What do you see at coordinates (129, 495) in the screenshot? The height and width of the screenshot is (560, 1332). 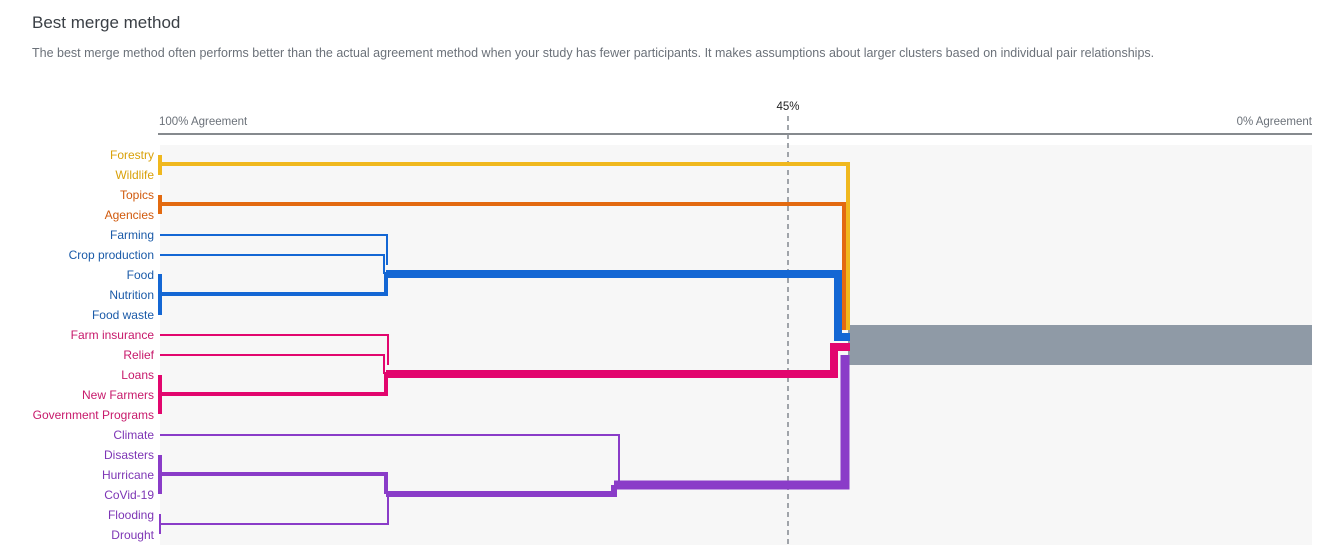 I see `leaf-label-covid-19: CoVid-19` at bounding box center [129, 495].